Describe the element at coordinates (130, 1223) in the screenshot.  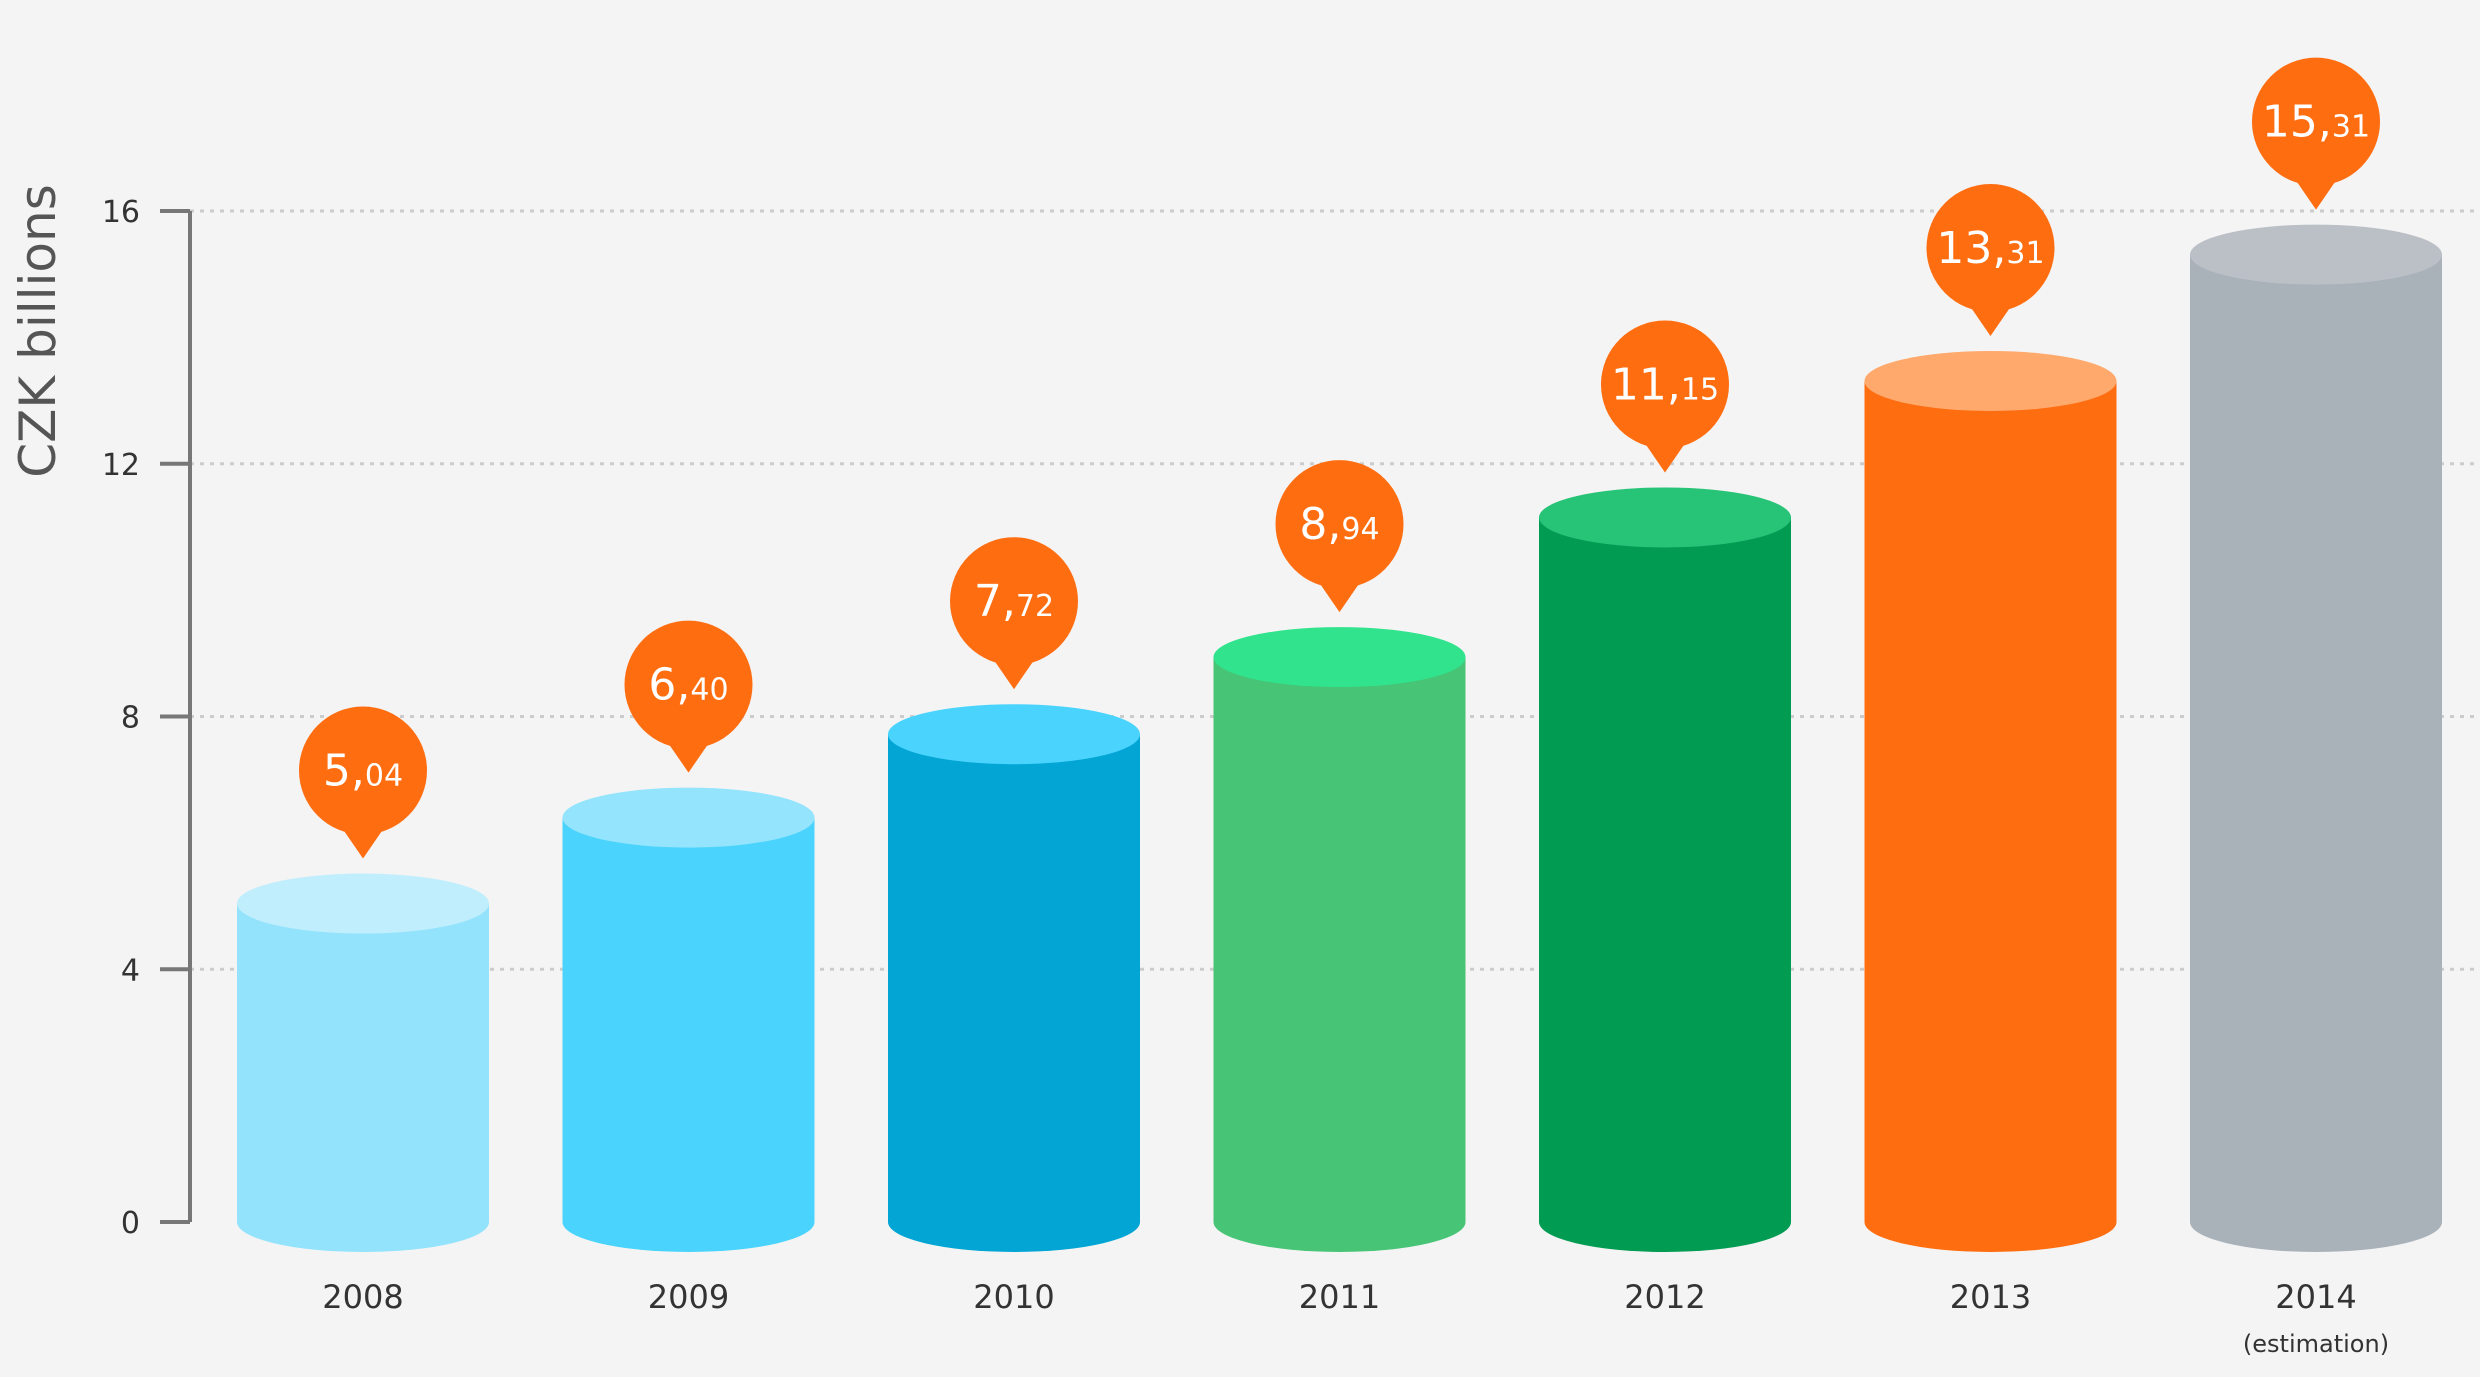
I see `y-tick-label-0: 0` at that location.